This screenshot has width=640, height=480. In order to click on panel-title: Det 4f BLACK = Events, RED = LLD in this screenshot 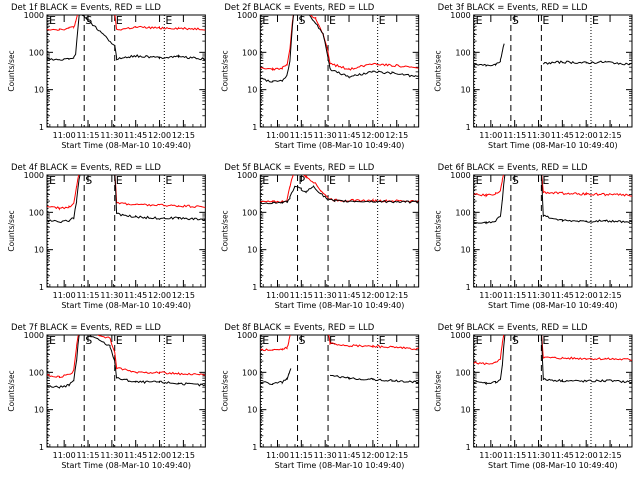, I will do `click(86, 168)`.